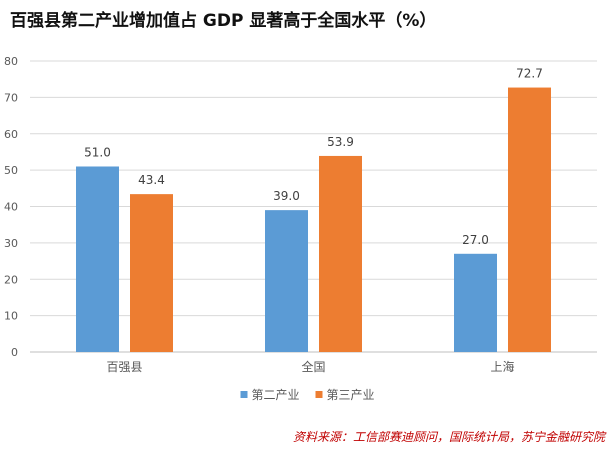 This screenshot has width=611, height=449. What do you see at coordinates (11, 134) in the screenshot?
I see `y-tick-label: 60` at bounding box center [11, 134].